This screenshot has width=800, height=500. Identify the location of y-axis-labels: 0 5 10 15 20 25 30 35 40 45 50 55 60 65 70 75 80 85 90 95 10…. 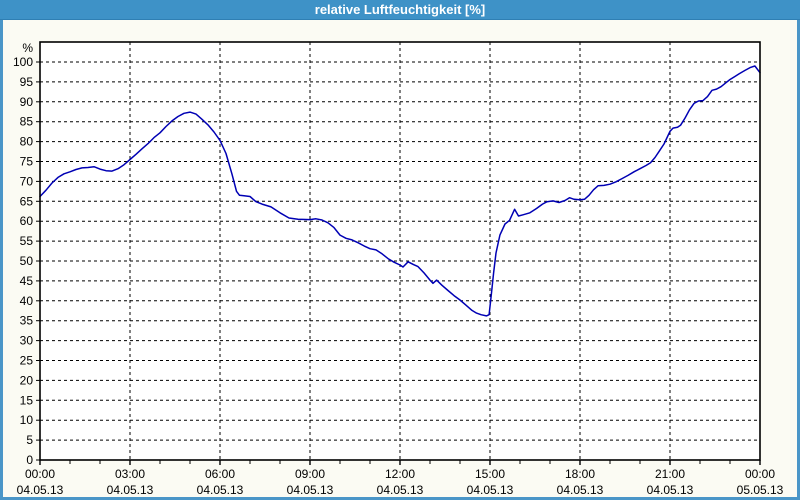
(23, 254).